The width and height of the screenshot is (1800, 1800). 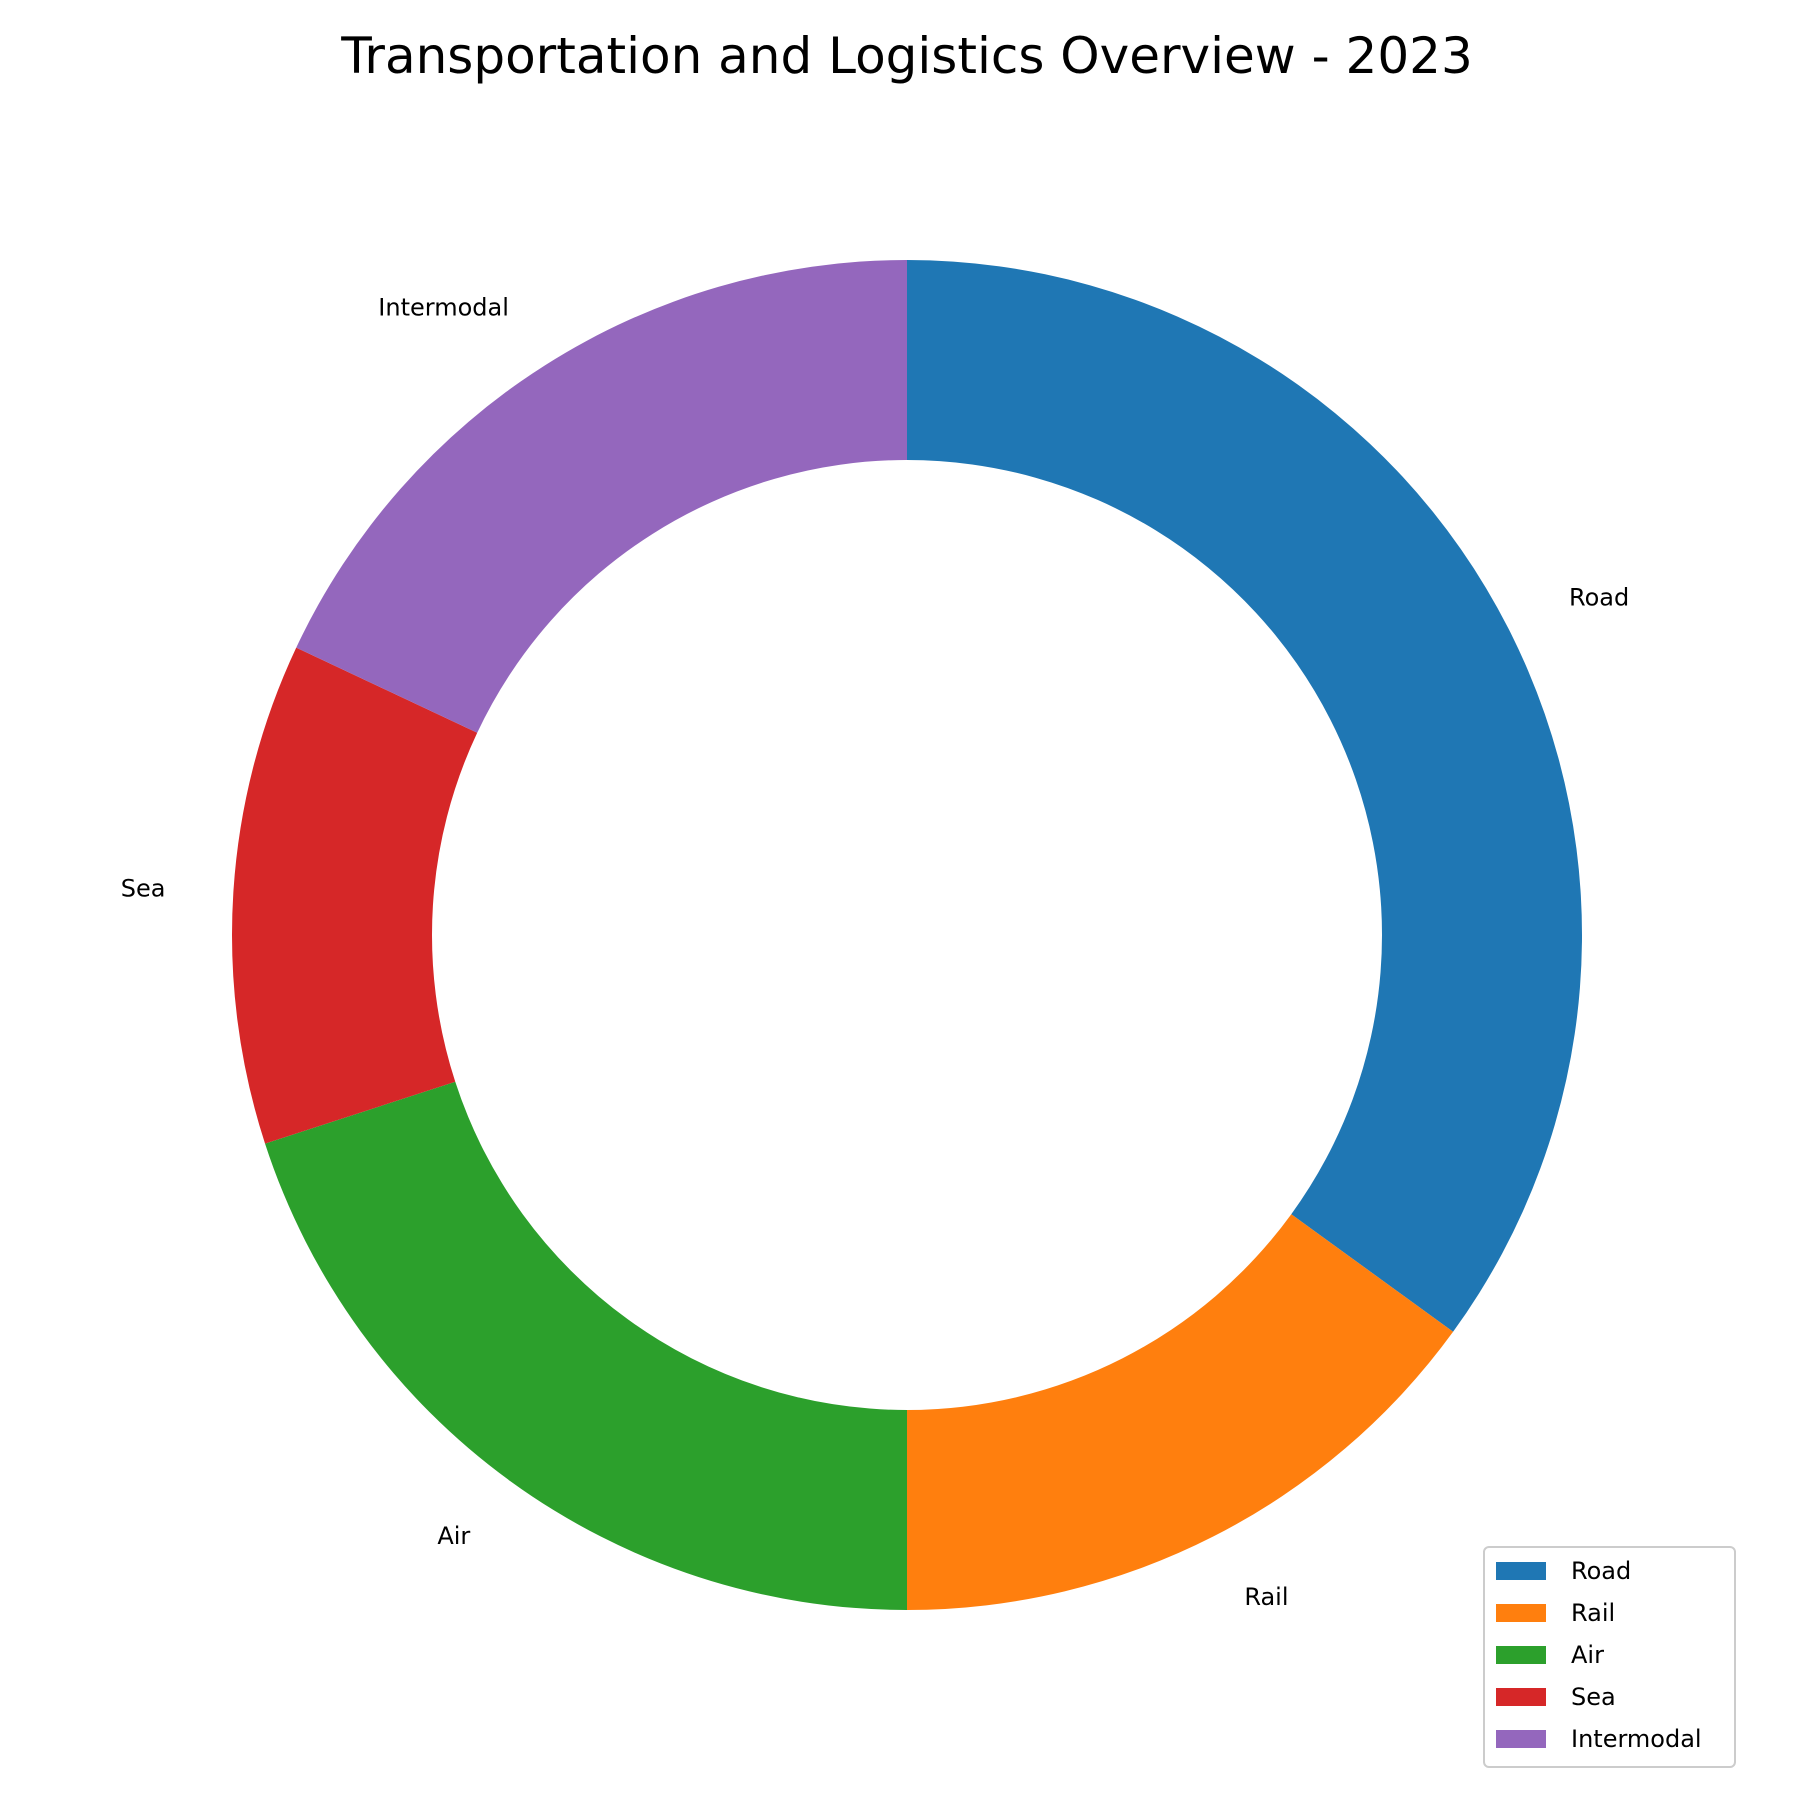 What do you see at coordinates (1521, 1571) in the screenshot?
I see `legend-swatch-road` at bounding box center [1521, 1571].